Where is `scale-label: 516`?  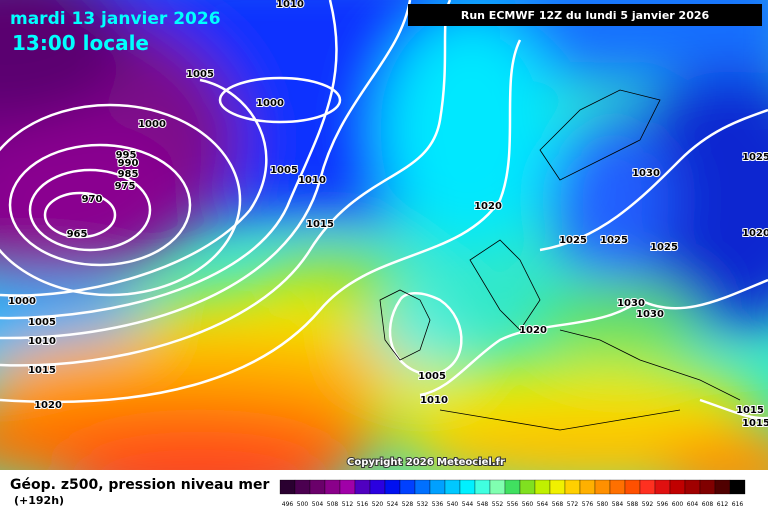 scale-label: 516 is located at coordinates (363, 504).